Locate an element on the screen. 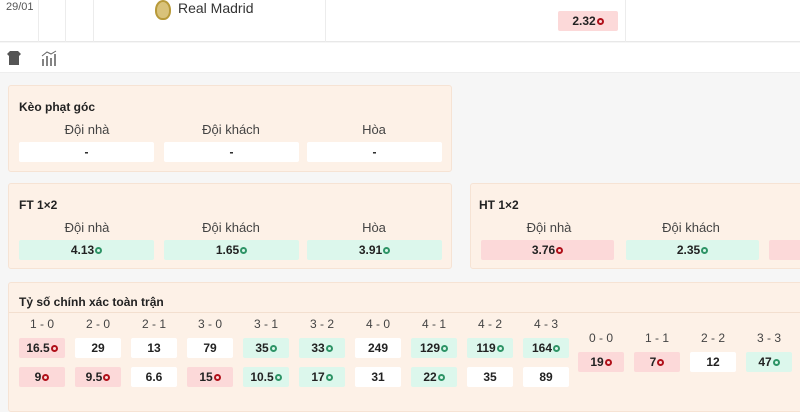 Image resolution: width=800 pixels, height=412 pixels. score-odd-cell: 129 is located at coordinates (434, 348).